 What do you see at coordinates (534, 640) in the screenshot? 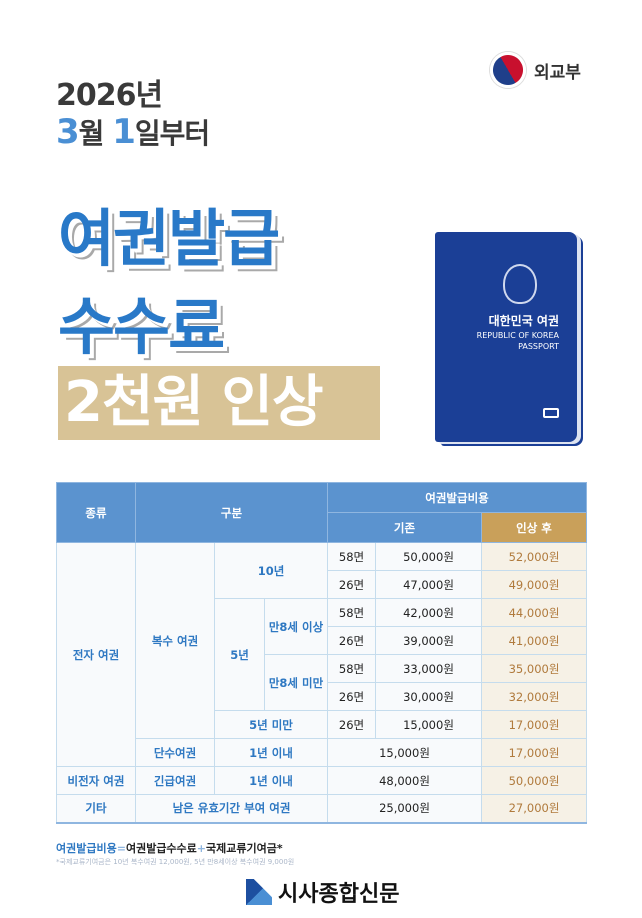
I see `after-cell: 41,000원` at bounding box center [534, 640].